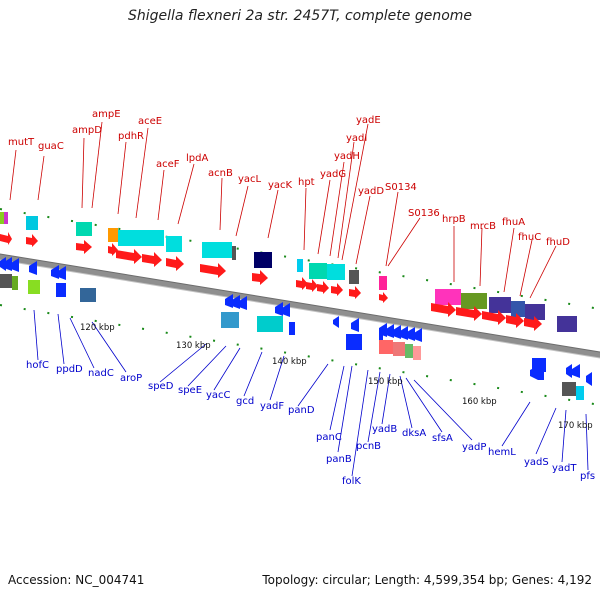  I want to click on gene-label: yacL, so click(250, 179).